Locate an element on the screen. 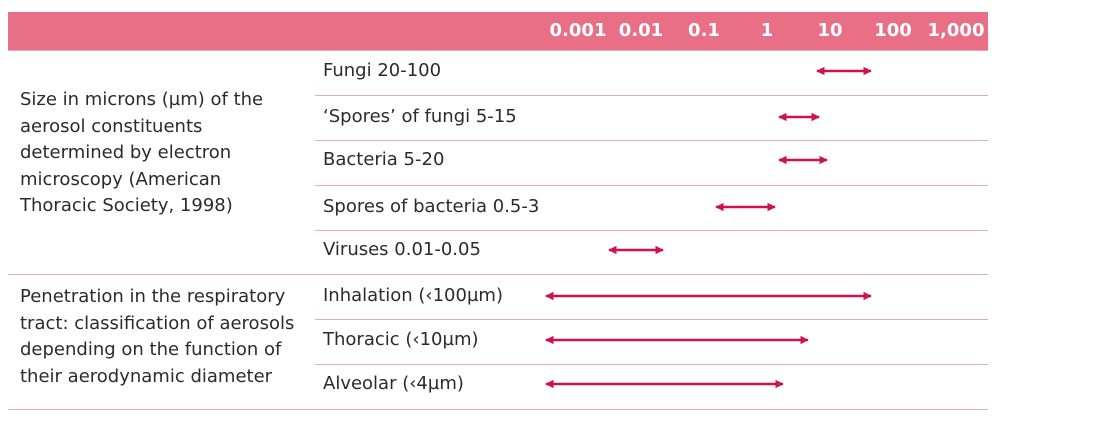  row-label: Bacteria 5-20 is located at coordinates (384, 159).